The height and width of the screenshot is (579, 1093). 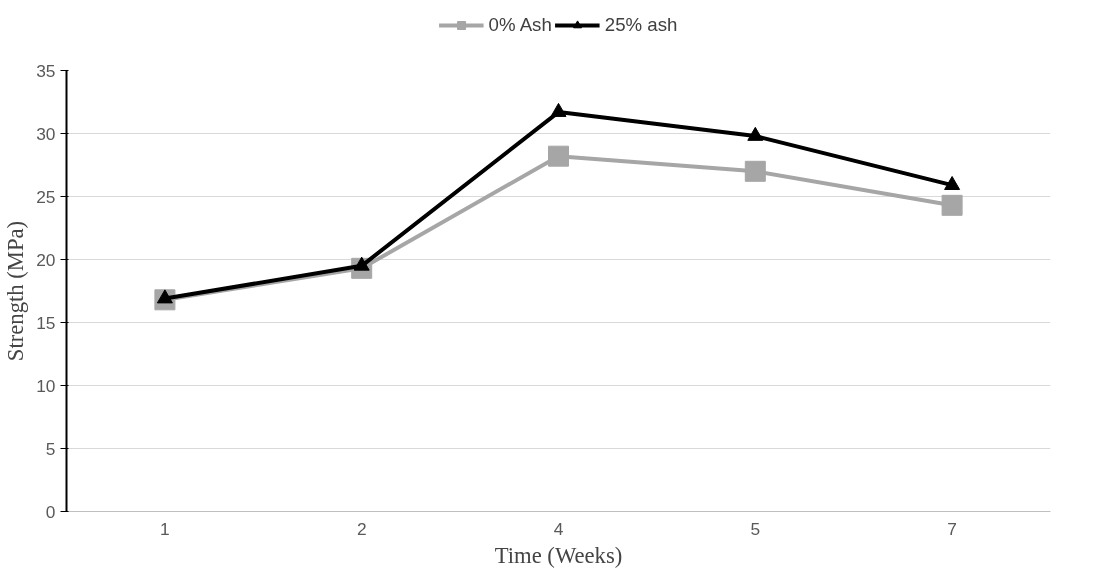 I want to click on y-tick-label: 30, so click(x=46, y=133).